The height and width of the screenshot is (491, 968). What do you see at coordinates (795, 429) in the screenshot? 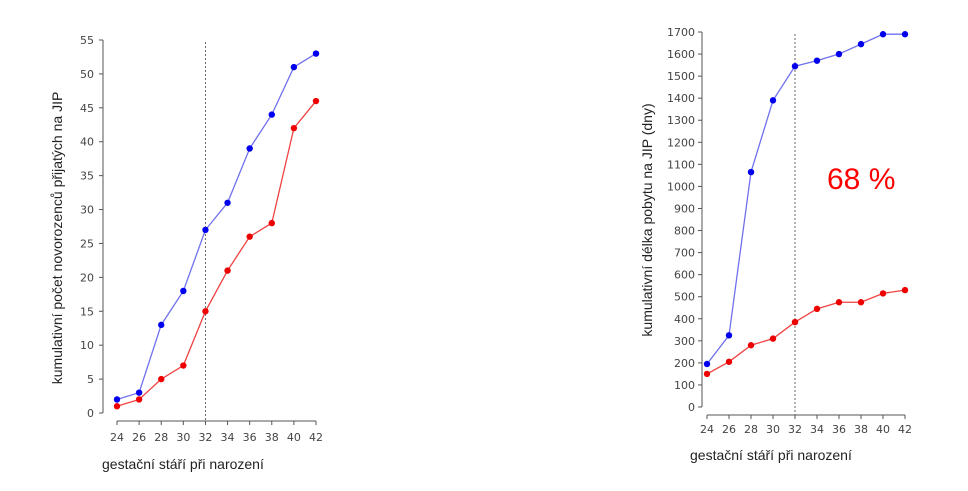
I see `right-chart-x-tick-label: 32` at bounding box center [795, 429].